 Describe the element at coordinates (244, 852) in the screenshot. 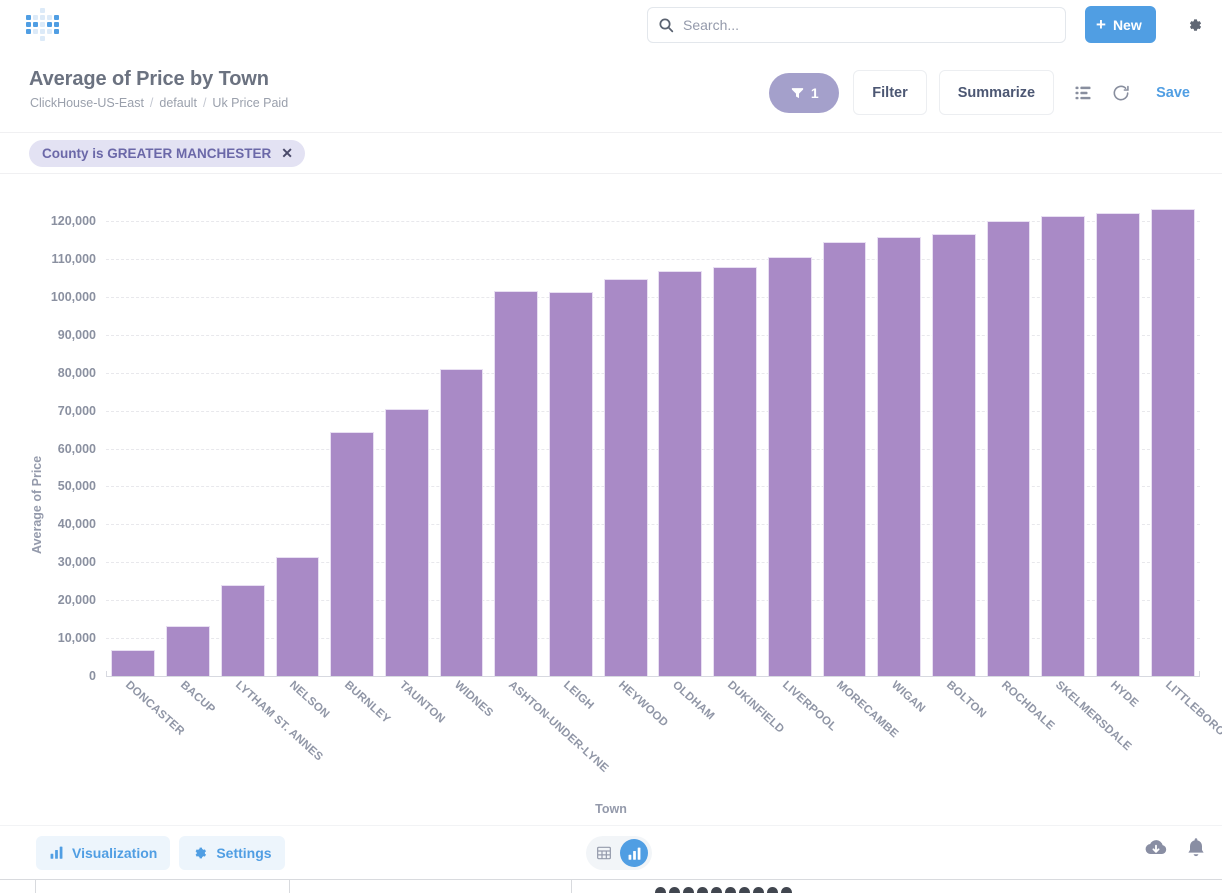

I see `settings-label: Settings` at that location.